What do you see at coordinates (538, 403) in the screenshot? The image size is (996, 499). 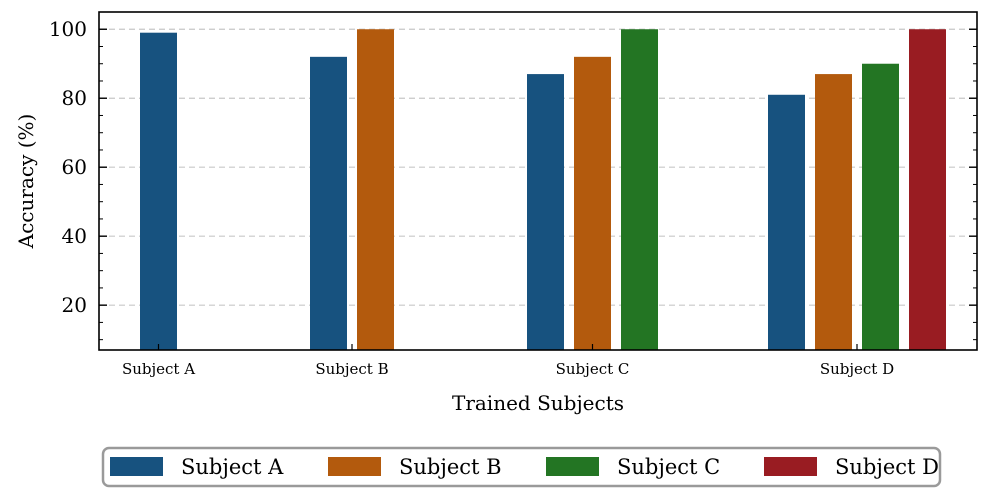 I see `x-axis-title: Trained Subjects` at bounding box center [538, 403].